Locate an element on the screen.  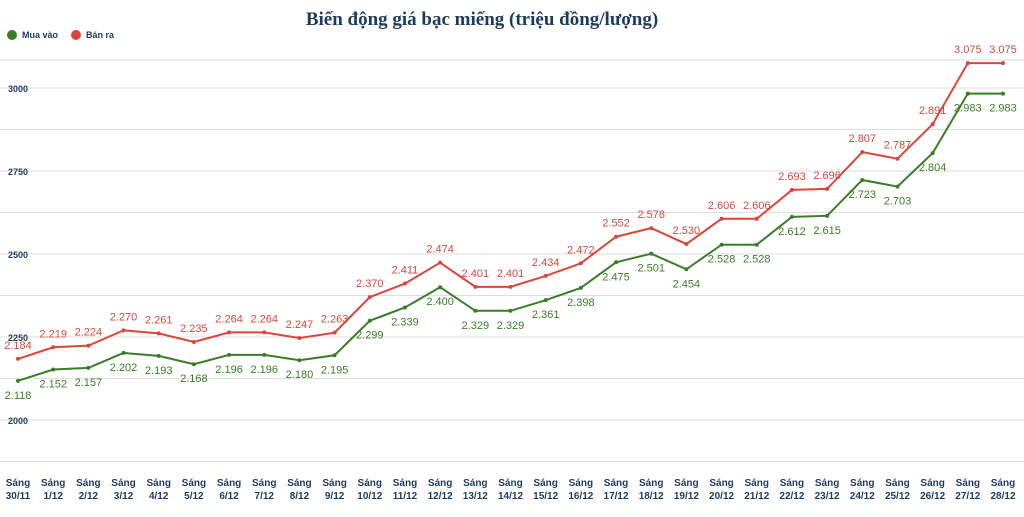
x-tick-label: Sáng 9/12 is located at coordinates (334, 490).